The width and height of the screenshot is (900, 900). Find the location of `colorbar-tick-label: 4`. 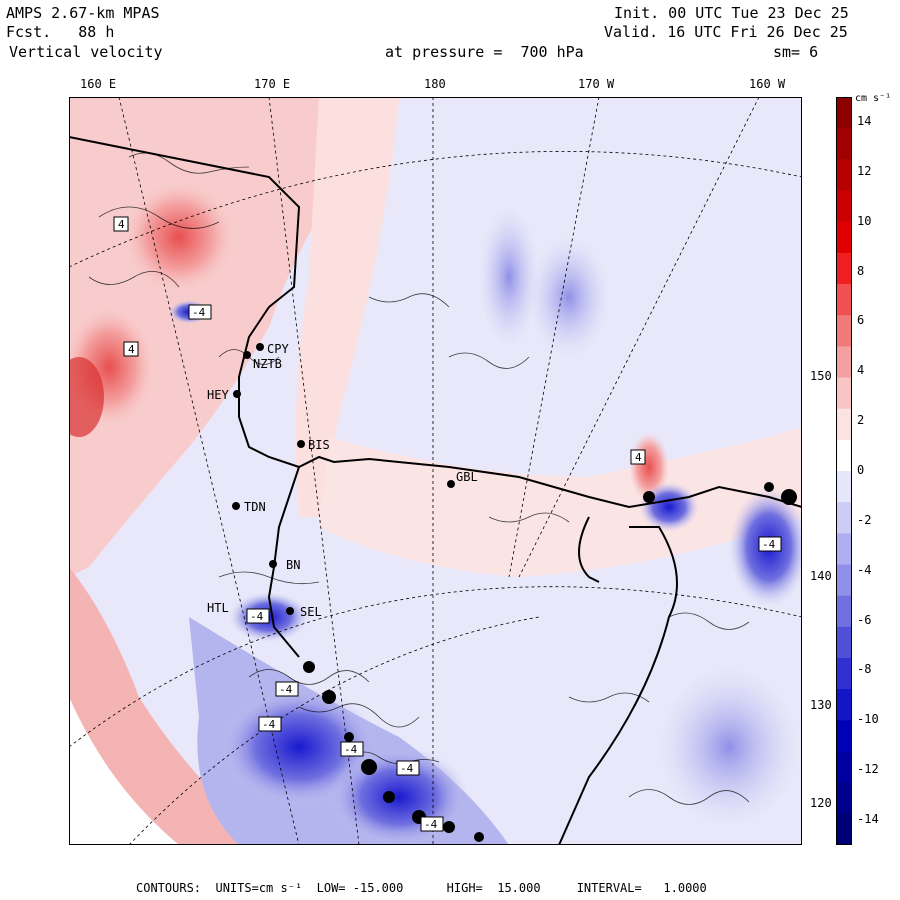

colorbar-tick-label: 4 is located at coordinates (861, 370).